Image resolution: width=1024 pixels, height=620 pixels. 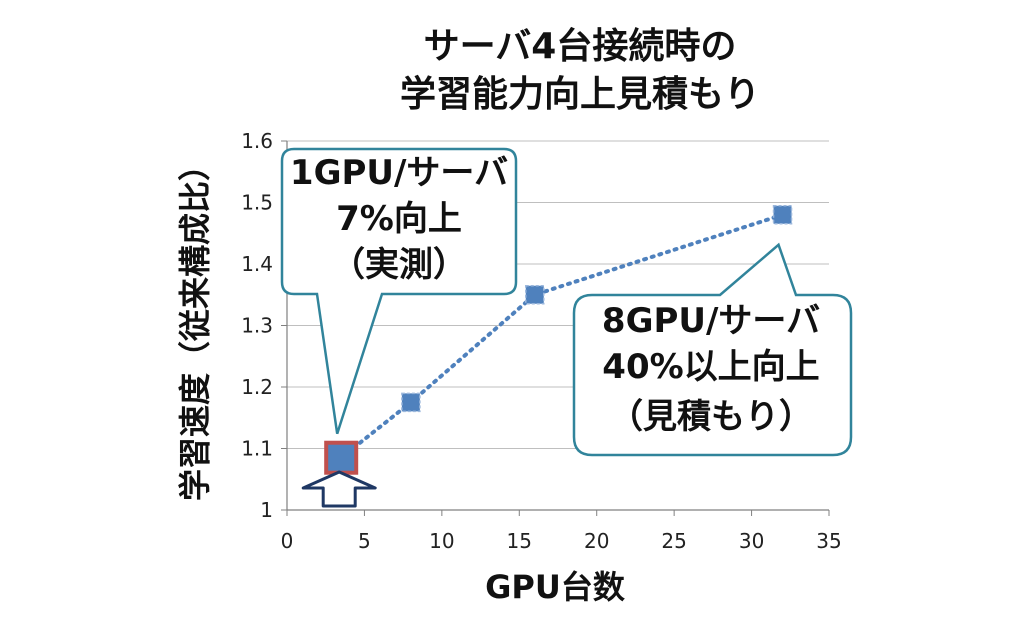 What do you see at coordinates (711, 321) in the screenshot?
I see `callout-estimated-line-1: 8GPU/サーバ` at bounding box center [711, 321].